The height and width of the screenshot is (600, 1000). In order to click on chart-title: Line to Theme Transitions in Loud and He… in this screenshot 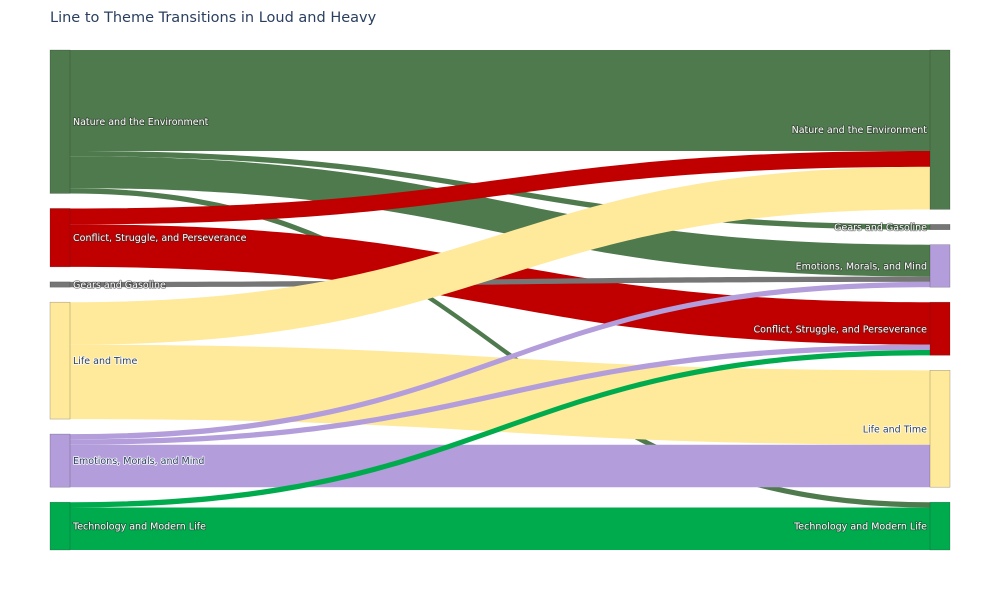, I will do `click(213, 18)`.